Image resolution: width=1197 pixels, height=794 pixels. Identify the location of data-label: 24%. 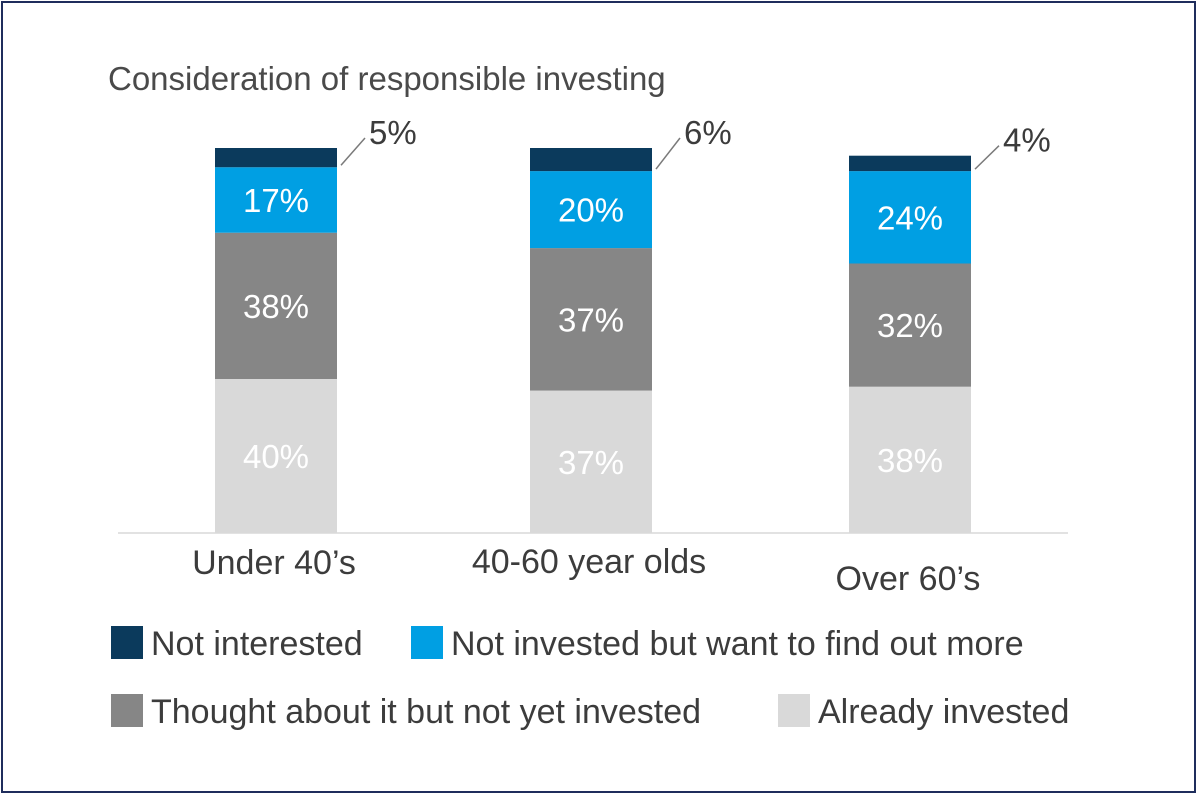
(910, 217).